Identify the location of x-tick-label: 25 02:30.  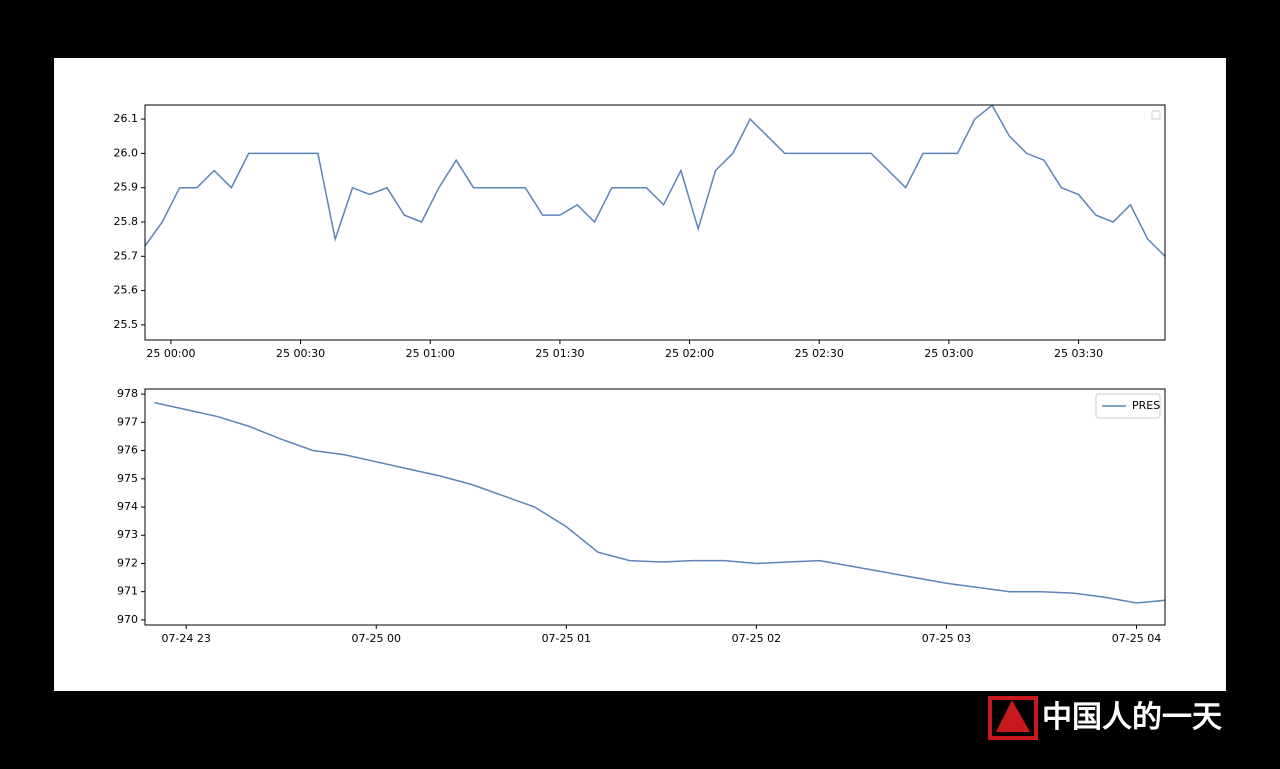
(819, 353).